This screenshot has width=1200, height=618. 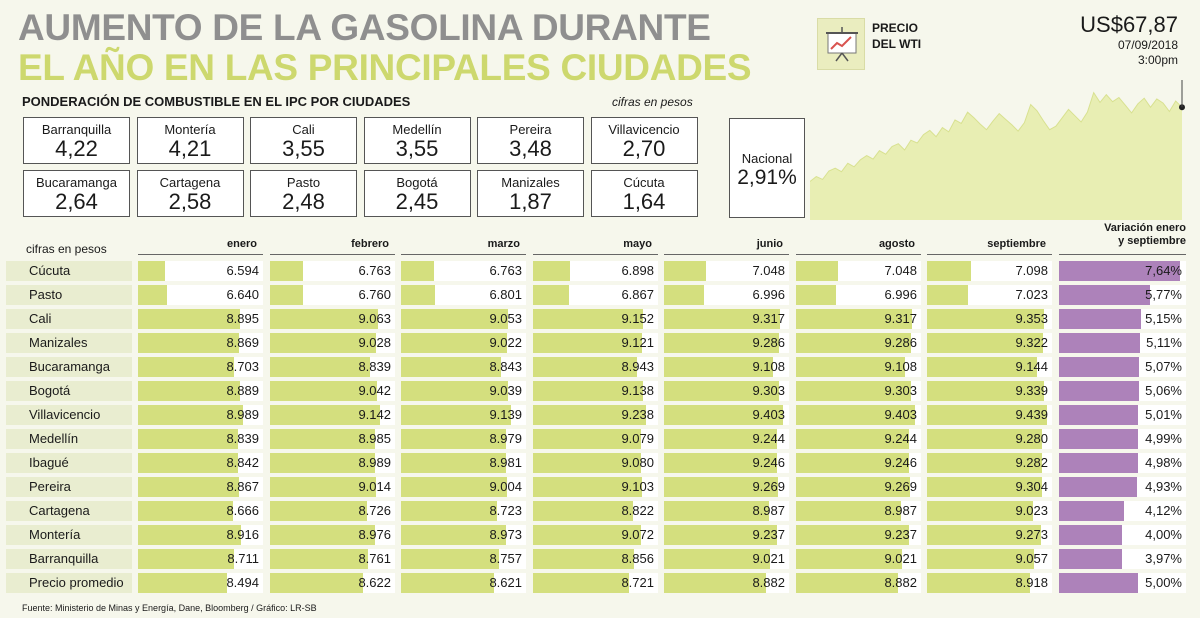 What do you see at coordinates (463, 391) in the screenshot?
I see `value-cell: 9.039` at bounding box center [463, 391].